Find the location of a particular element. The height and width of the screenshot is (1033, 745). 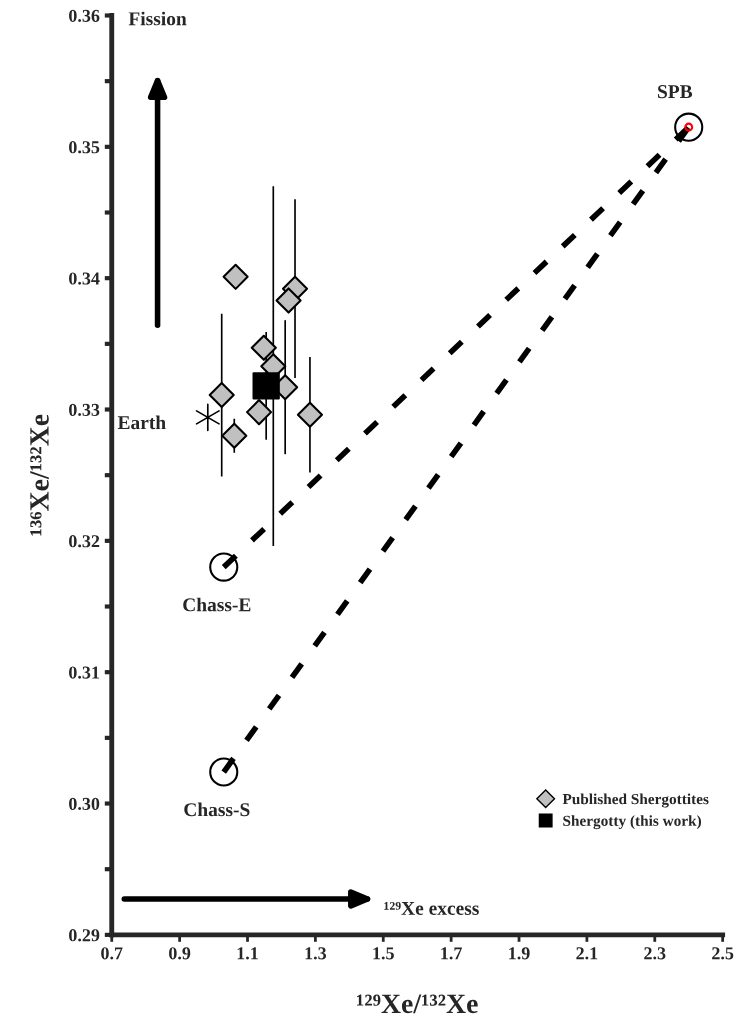

x-tick-label: 2.1 is located at coordinates (587, 953).